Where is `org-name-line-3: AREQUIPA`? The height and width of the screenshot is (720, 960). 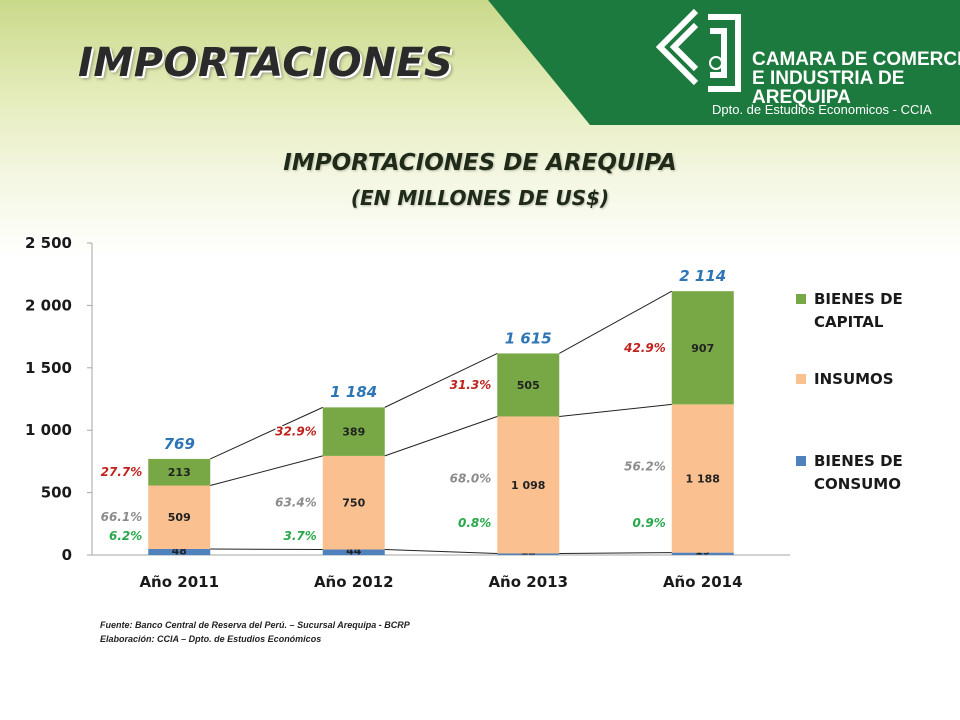
org-name-line-3: AREQUIPA is located at coordinates (801, 97).